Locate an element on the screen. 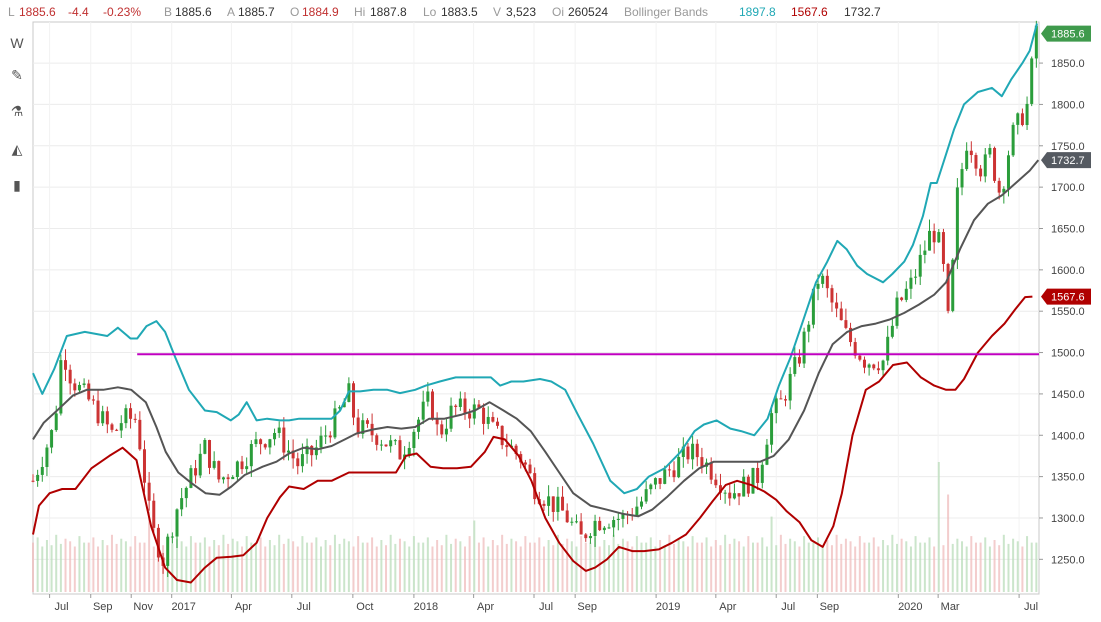 Image resolution: width=1101 pixels, height=622 pixels. x-tick-label: Sep is located at coordinates (587, 607).